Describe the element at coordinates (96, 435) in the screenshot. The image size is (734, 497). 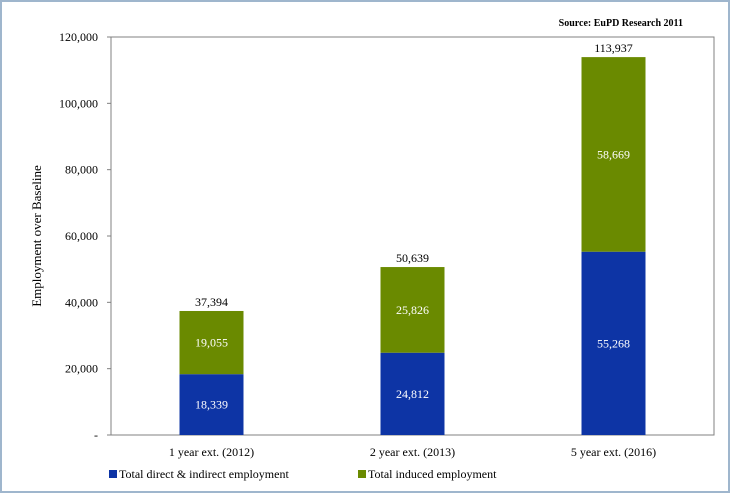
I see `y-tick-label: -` at that location.